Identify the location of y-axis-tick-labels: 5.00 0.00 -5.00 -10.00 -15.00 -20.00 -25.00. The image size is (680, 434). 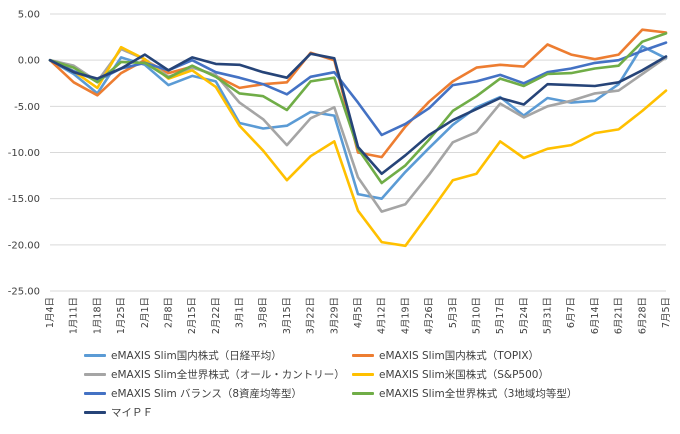
(24, 154).